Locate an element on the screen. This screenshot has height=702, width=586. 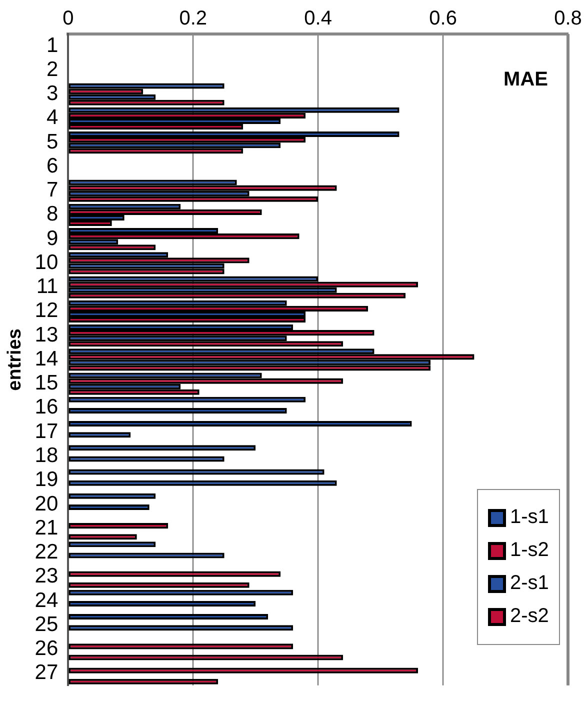
y-tick-label: 5 is located at coordinates (52, 142).